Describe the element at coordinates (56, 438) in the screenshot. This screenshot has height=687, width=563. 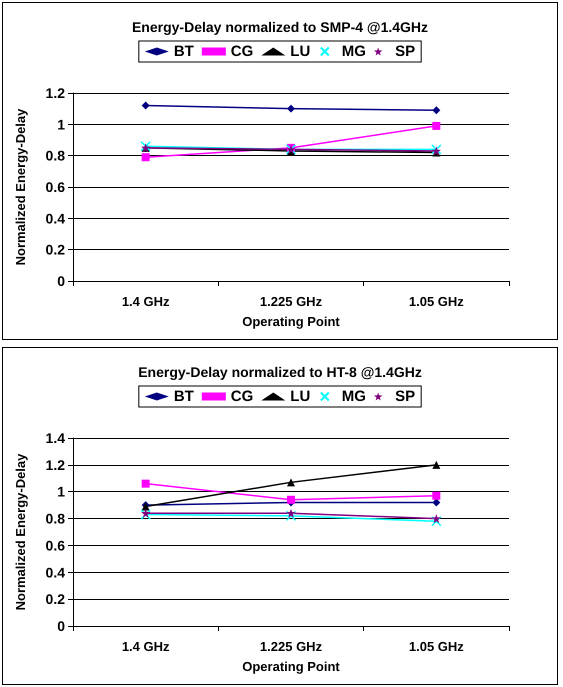
I see `y-tick-label: 1.4` at that location.